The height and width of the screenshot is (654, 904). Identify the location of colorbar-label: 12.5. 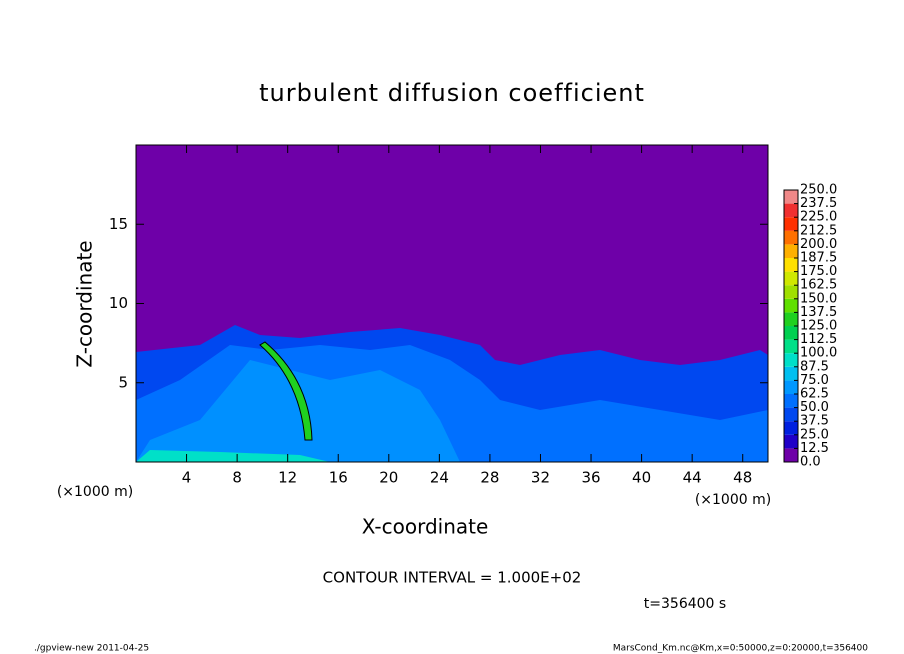
(814, 448).